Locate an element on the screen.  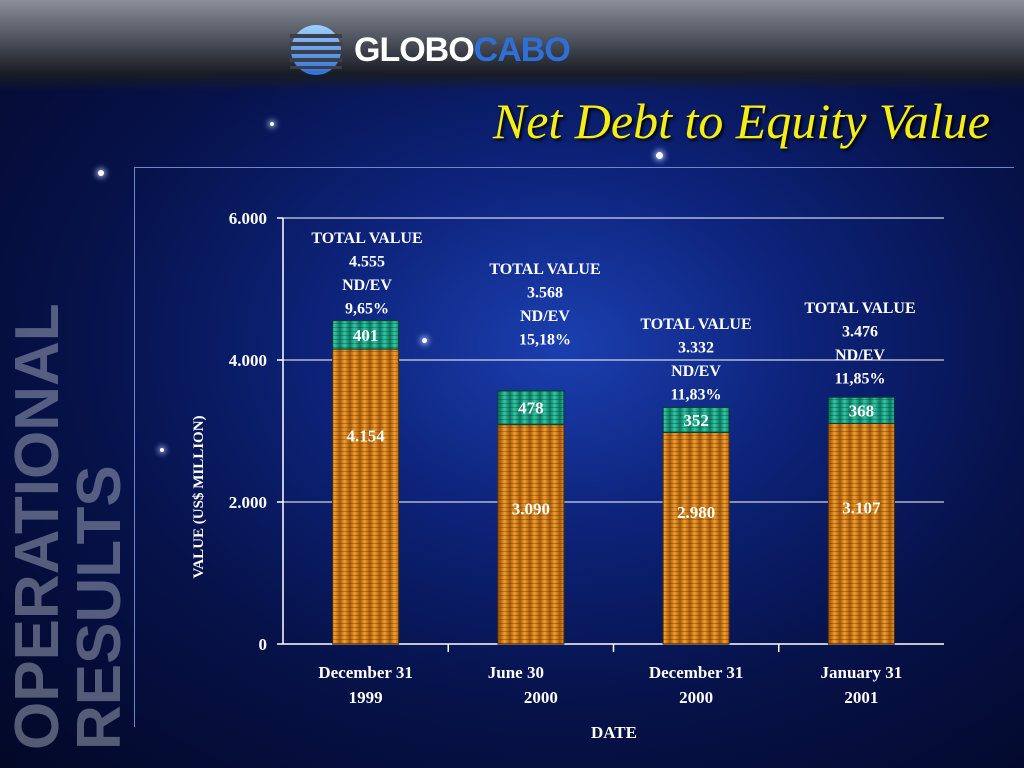
y-axis-title: VALUE (US$ MILLION) is located at coordinates (199, 496).